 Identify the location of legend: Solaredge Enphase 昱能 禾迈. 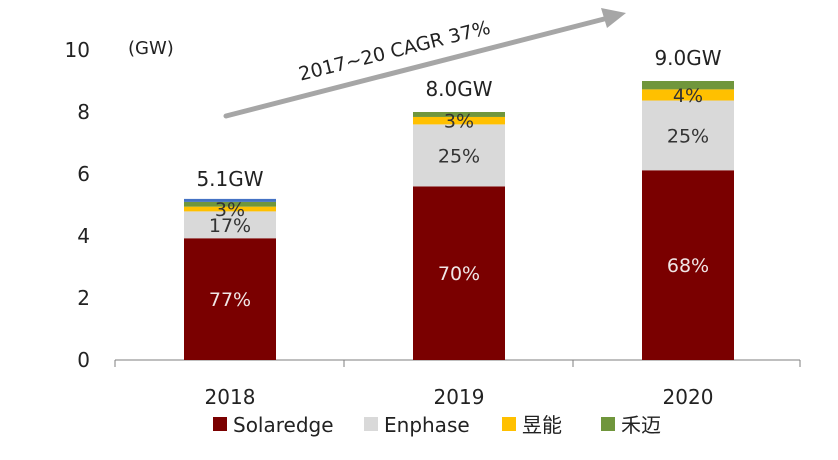
(437, 425).